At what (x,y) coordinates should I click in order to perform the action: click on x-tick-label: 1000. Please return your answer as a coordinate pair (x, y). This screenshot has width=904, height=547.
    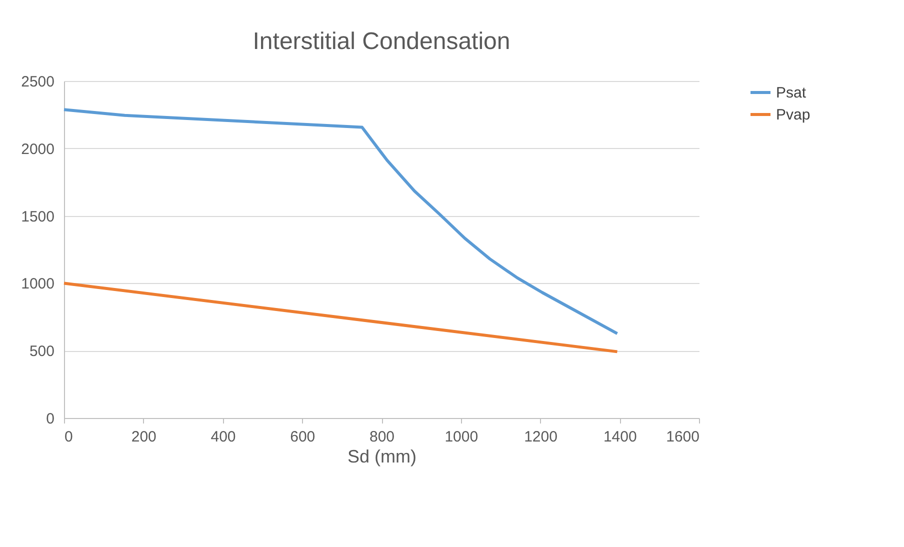
    Looking at the image, I should click on (461, 437).